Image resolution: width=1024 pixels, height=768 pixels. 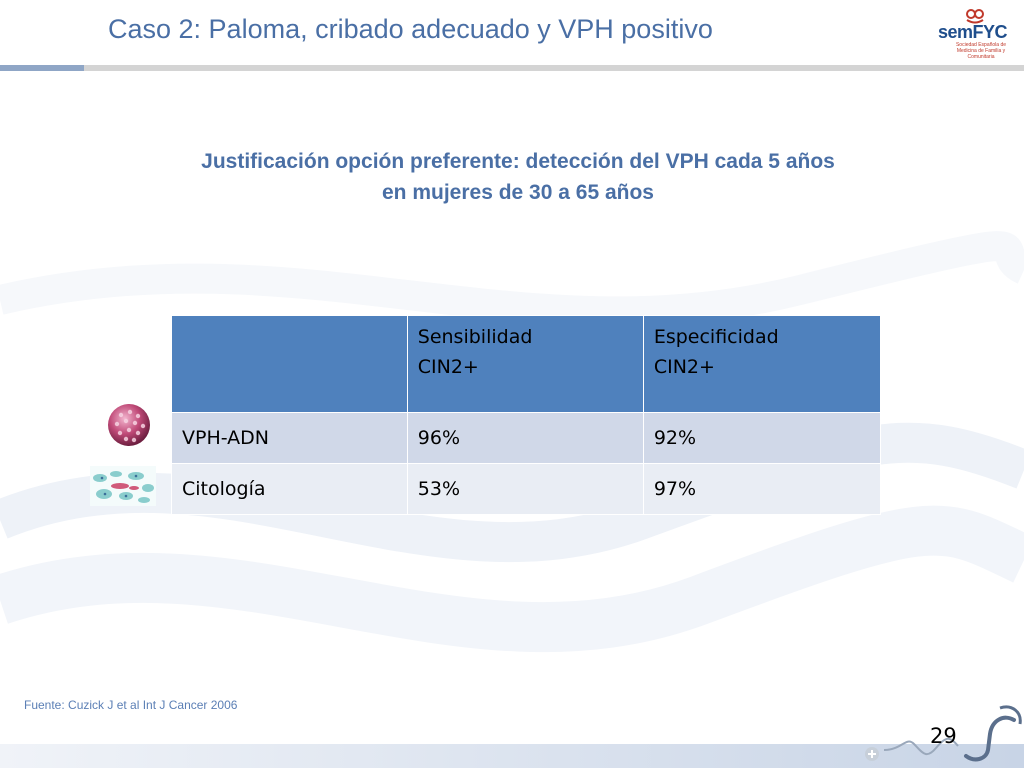 What do you see at coordinates (512, 68) in the screenshot?
I see `title-divider` at bounding box center [512, 68].